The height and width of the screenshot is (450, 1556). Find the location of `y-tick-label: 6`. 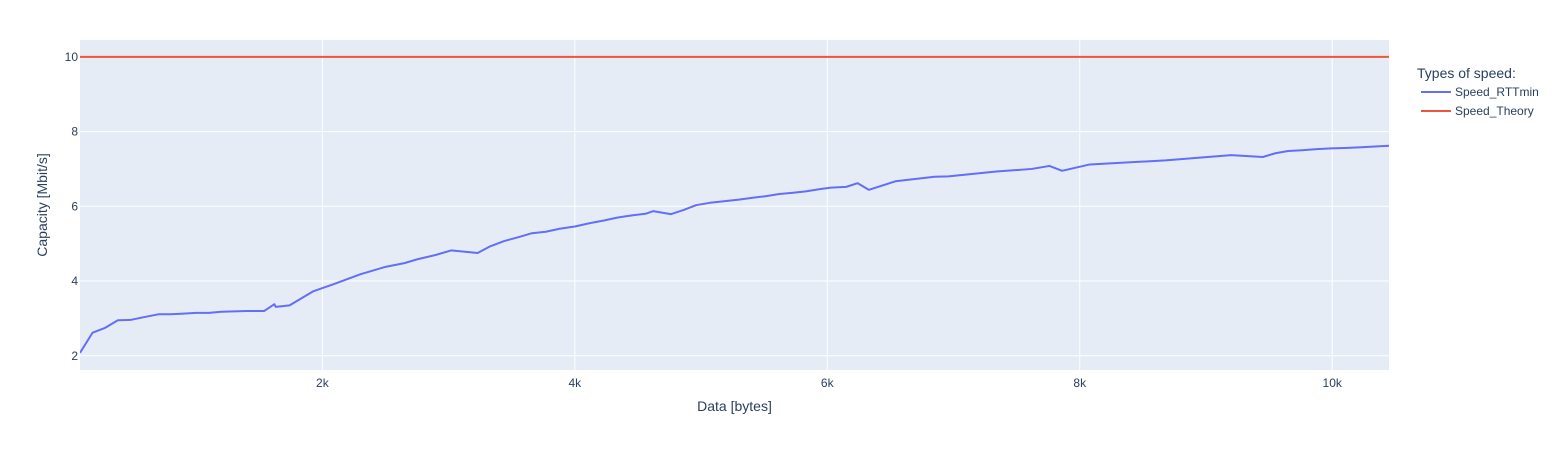

y-tick-label: 6 is located at coordinates (74, 206).